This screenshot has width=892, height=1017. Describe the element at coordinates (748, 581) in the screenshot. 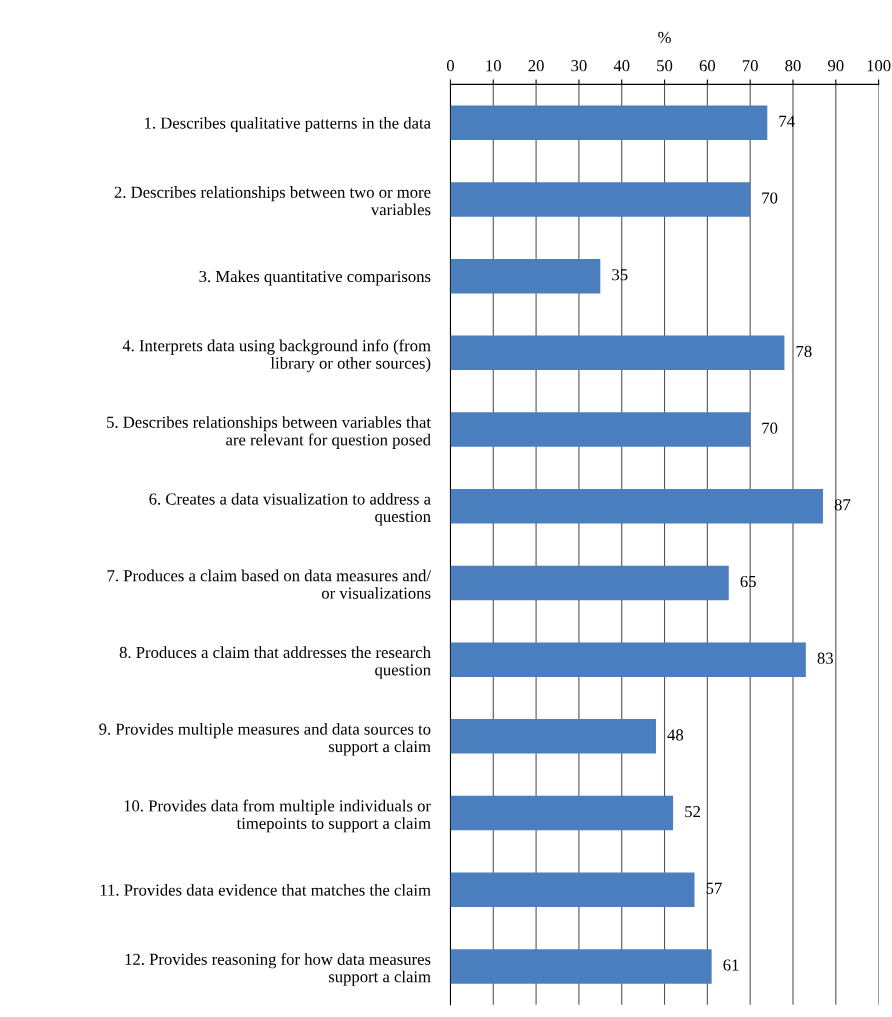

I see `data-label: 65` at that location.